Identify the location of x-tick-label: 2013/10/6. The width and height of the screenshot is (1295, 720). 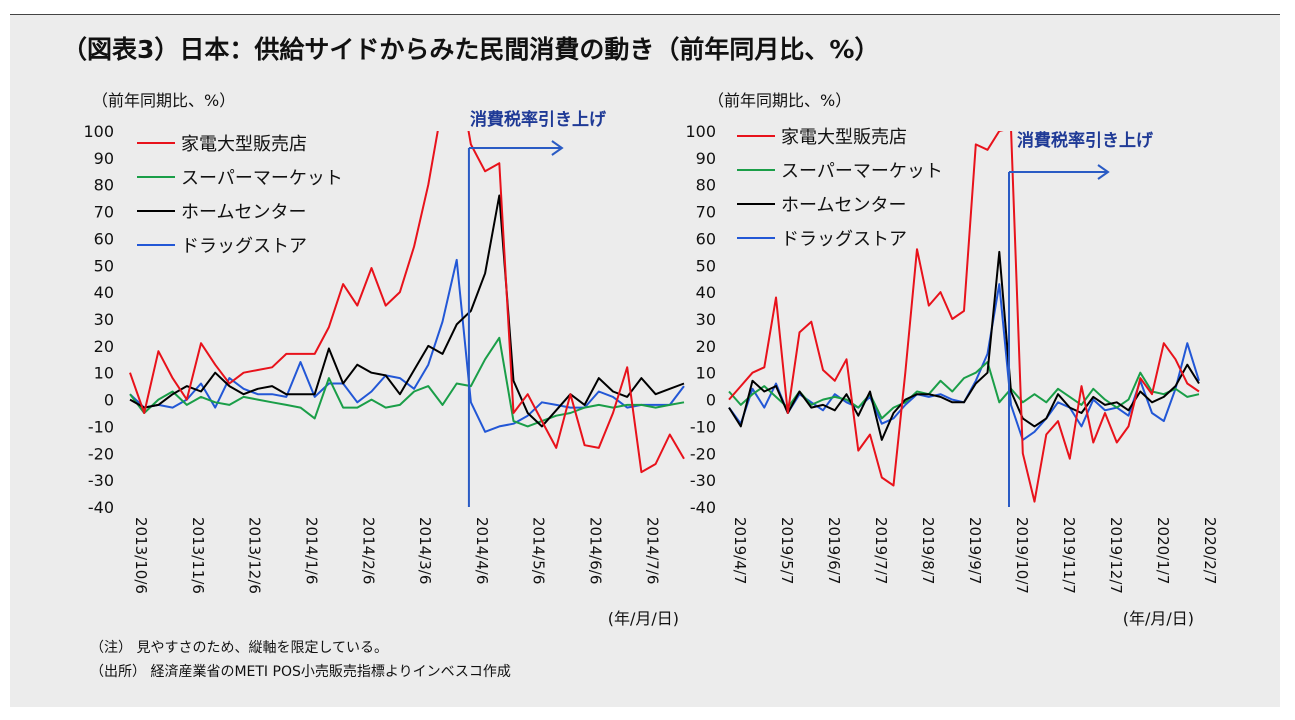
(141, 555).